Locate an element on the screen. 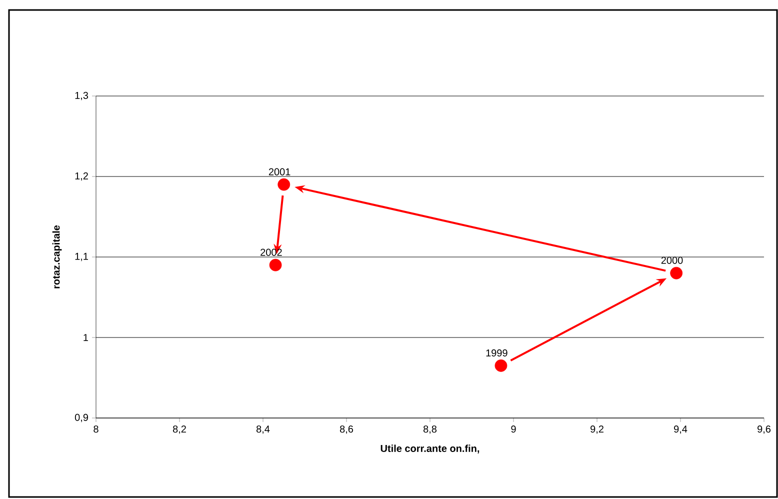  x-tick-label: 9,2 is located at coordinates (597, 430).